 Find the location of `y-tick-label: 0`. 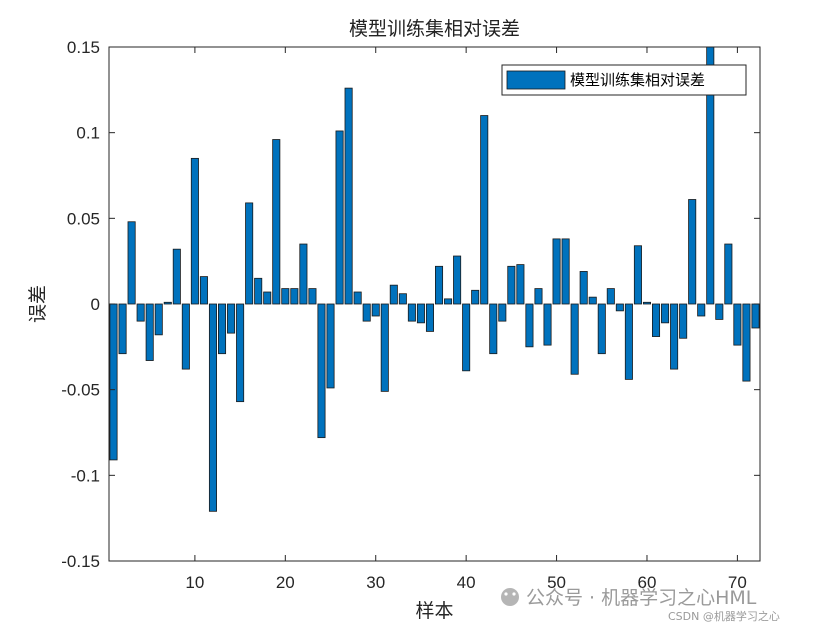

y-tick-label: 0 is located at coordinates (95, 304).